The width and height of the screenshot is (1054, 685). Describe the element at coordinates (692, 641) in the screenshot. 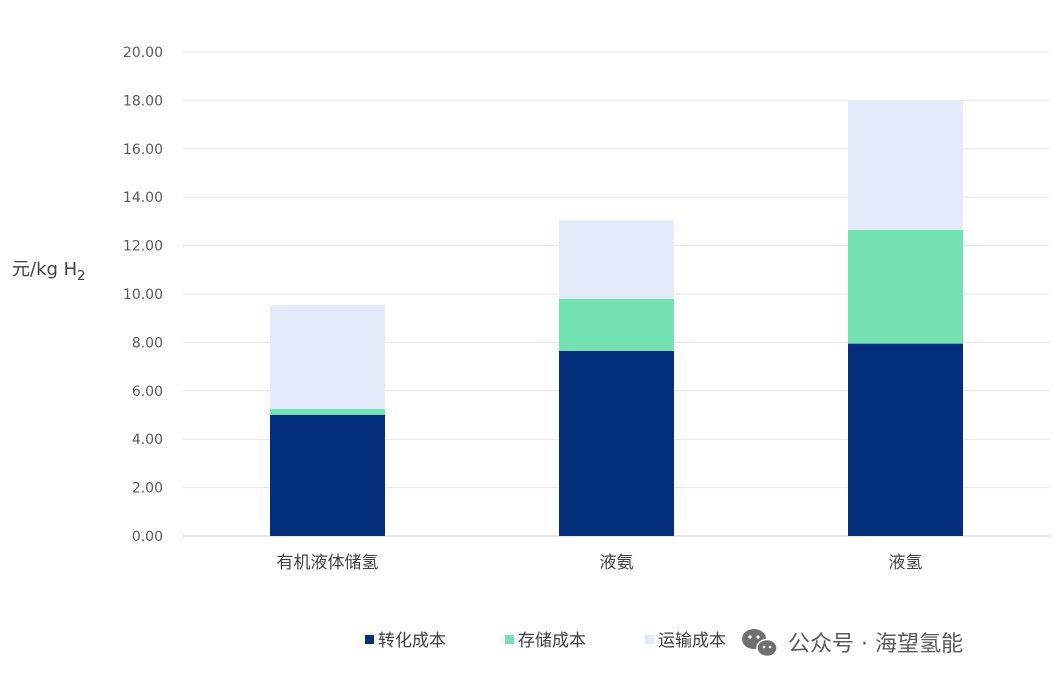

I see `legend-label: 运输成本` at that location.